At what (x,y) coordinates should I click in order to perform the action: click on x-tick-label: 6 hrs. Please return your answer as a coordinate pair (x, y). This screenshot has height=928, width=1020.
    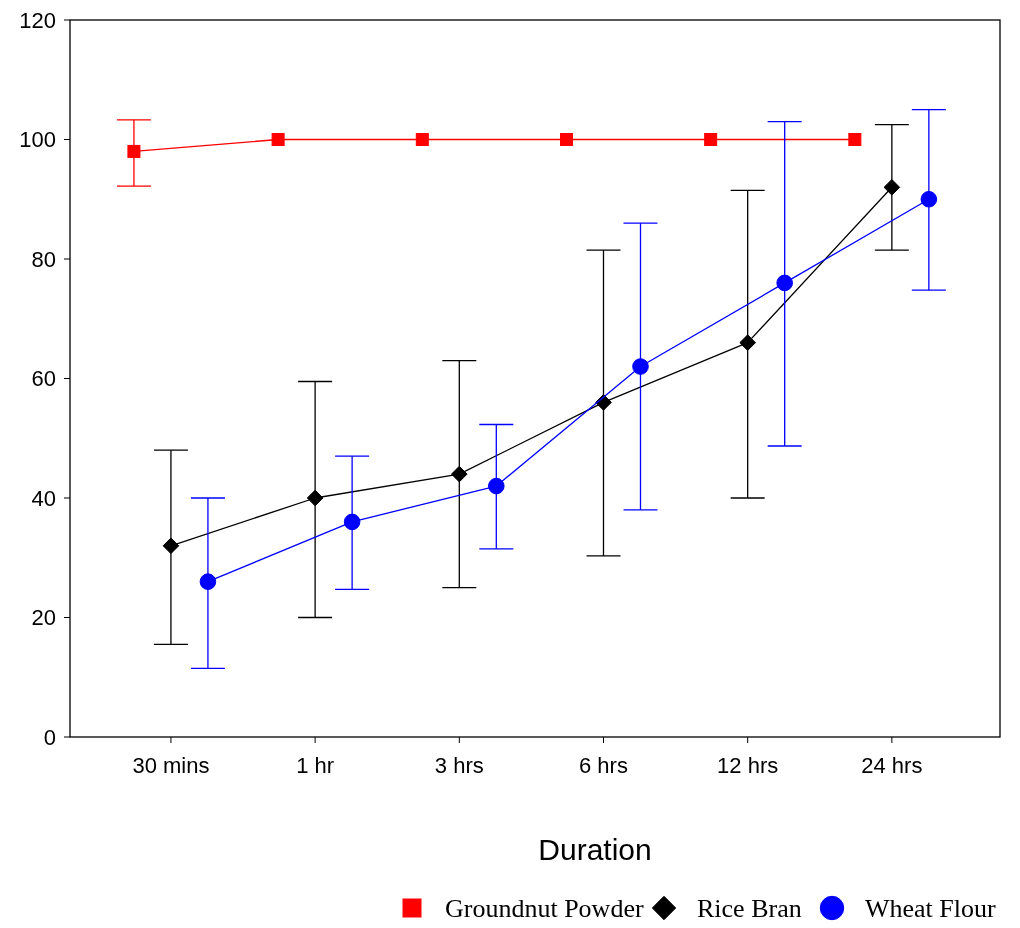
    Looking at the image, I should click on (603, 765).